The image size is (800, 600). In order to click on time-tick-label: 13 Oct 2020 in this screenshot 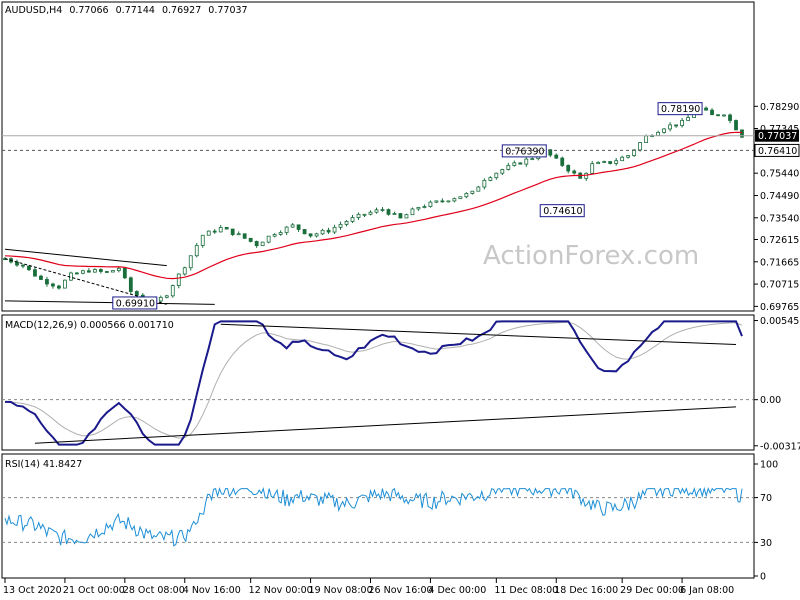, I will do `click(32, 590)`.